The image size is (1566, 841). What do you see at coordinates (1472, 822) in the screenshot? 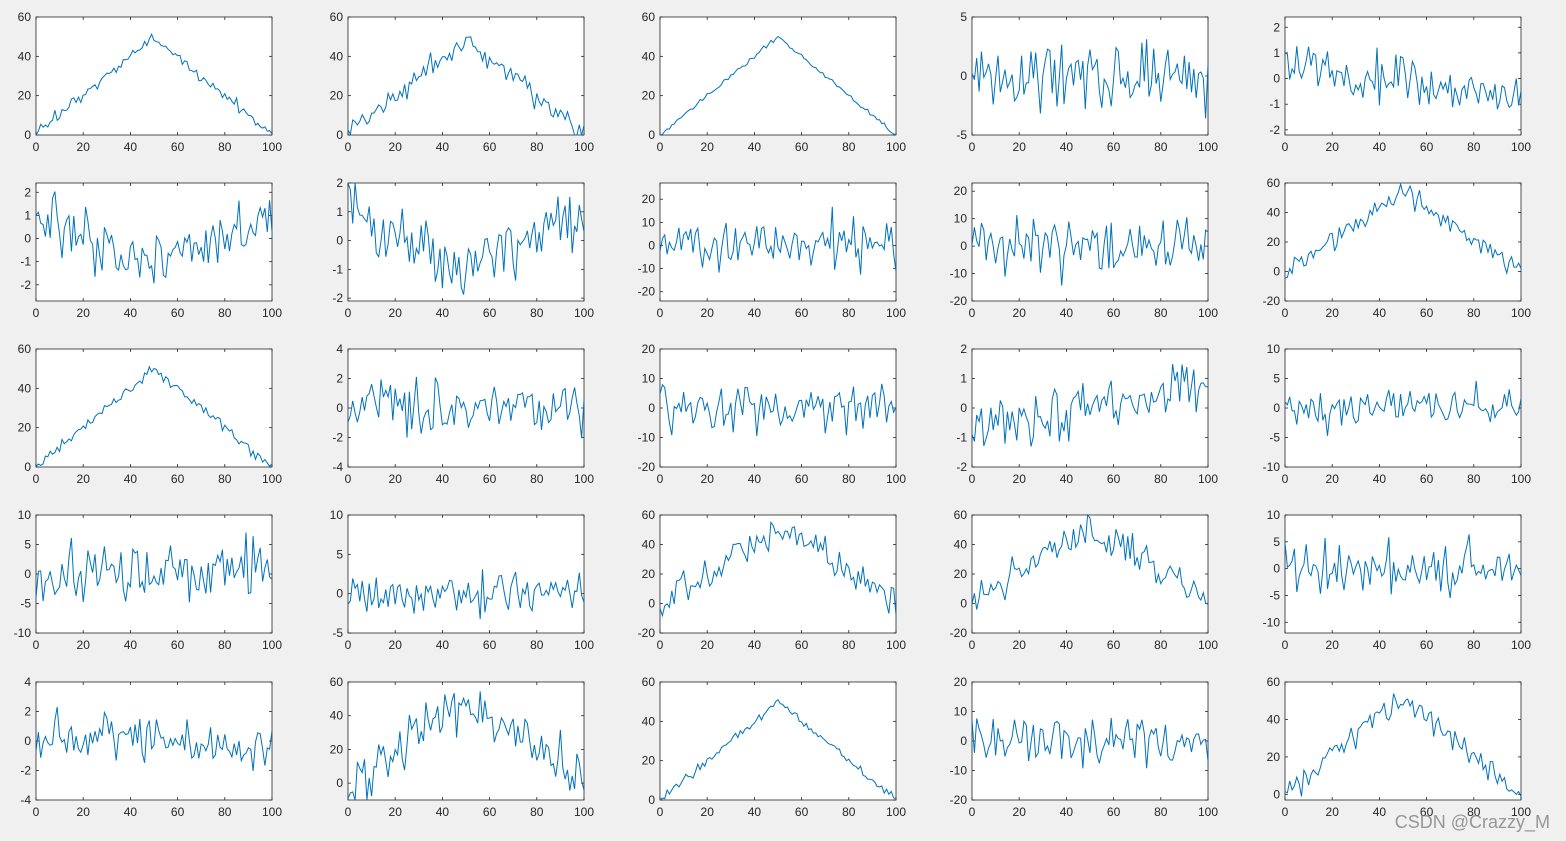
I see `watermark: CSDN @Crazzy_M` at bounding box center [1472, 822].